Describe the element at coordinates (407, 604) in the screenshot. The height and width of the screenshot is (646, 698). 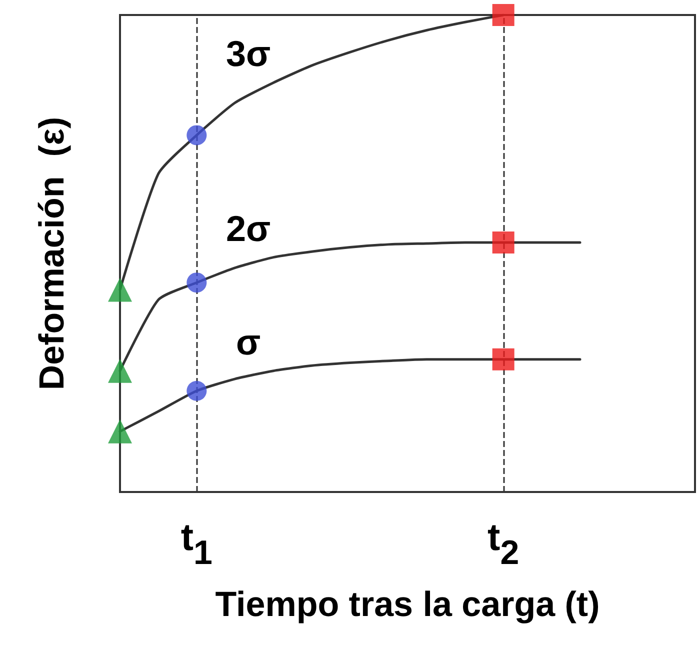
I see `x-axis-title: Tiempo tras la carga (t)` at that location.